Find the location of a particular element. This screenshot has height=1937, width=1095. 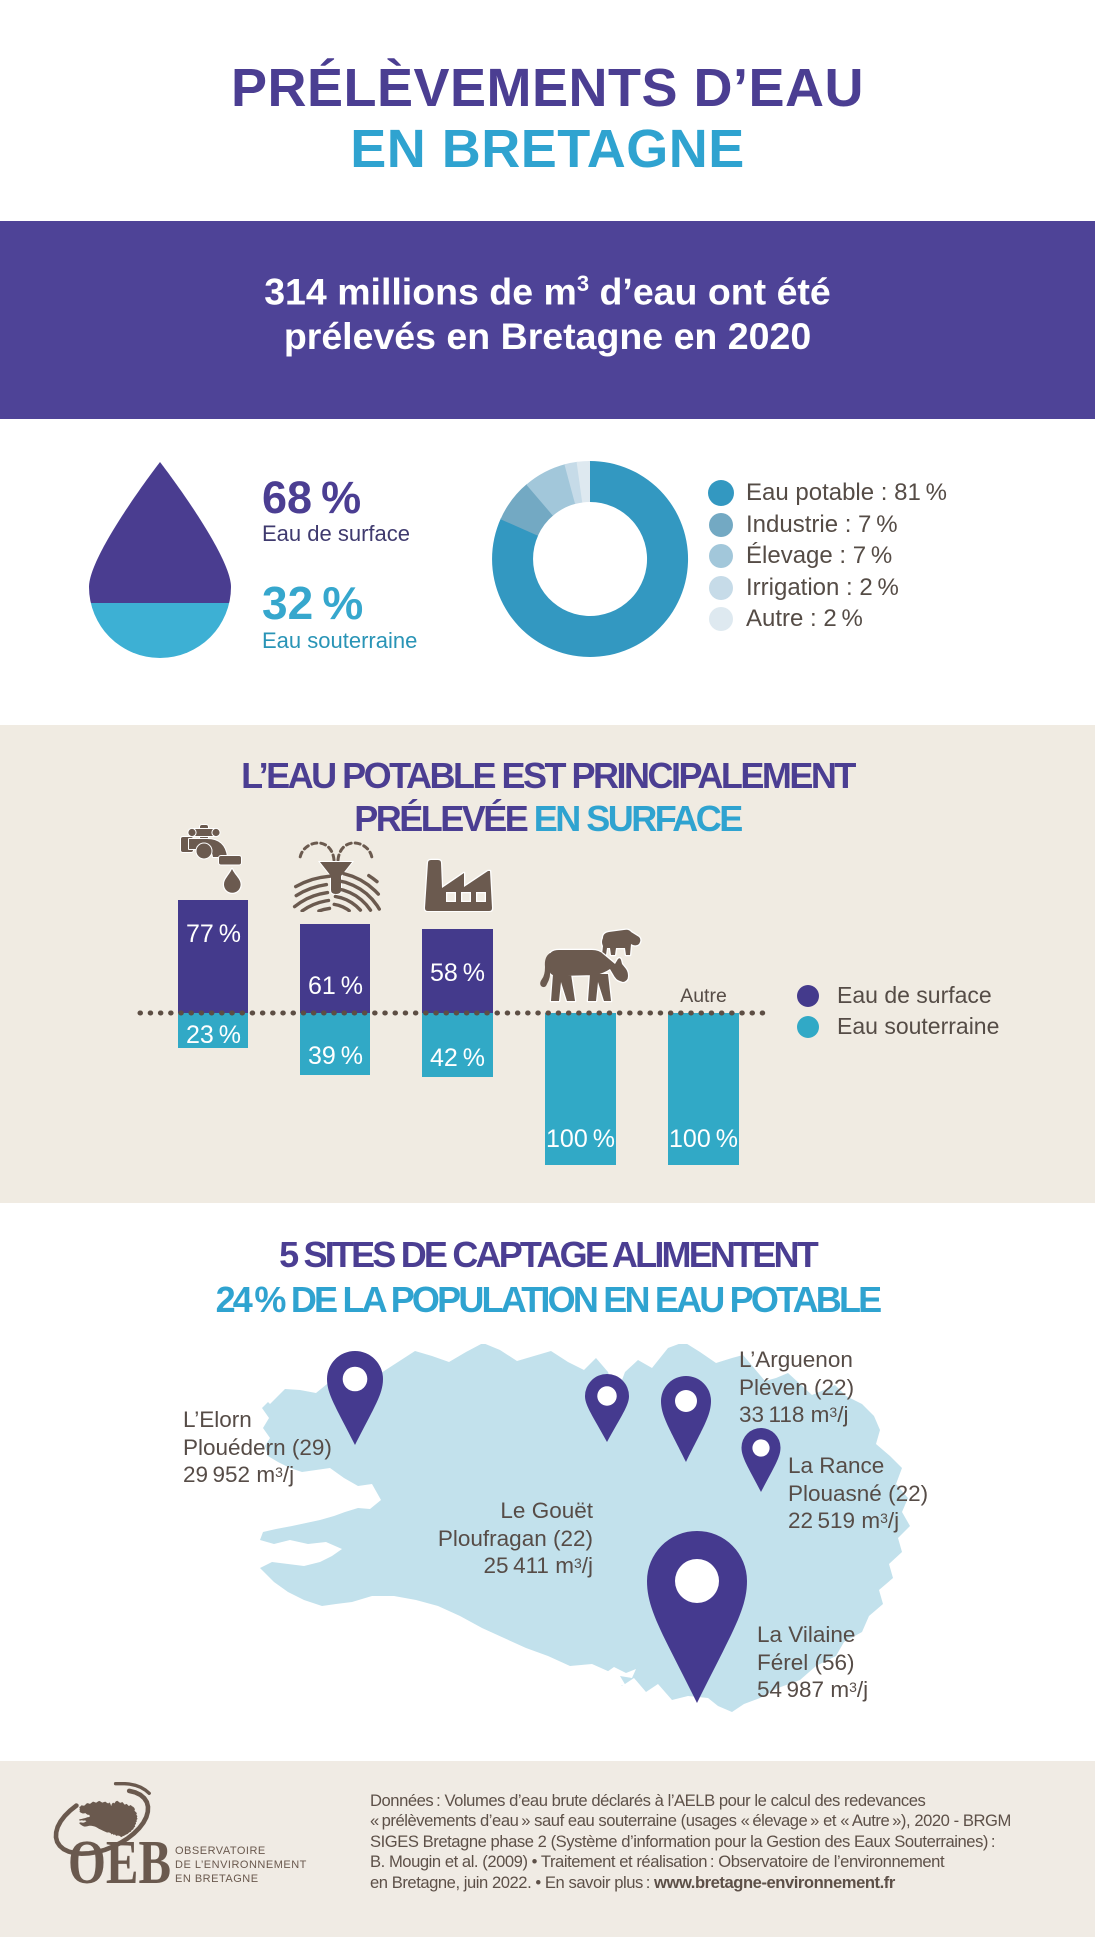

svg-text: OBSERVATOIRE is located at coordinates (220, 1851).